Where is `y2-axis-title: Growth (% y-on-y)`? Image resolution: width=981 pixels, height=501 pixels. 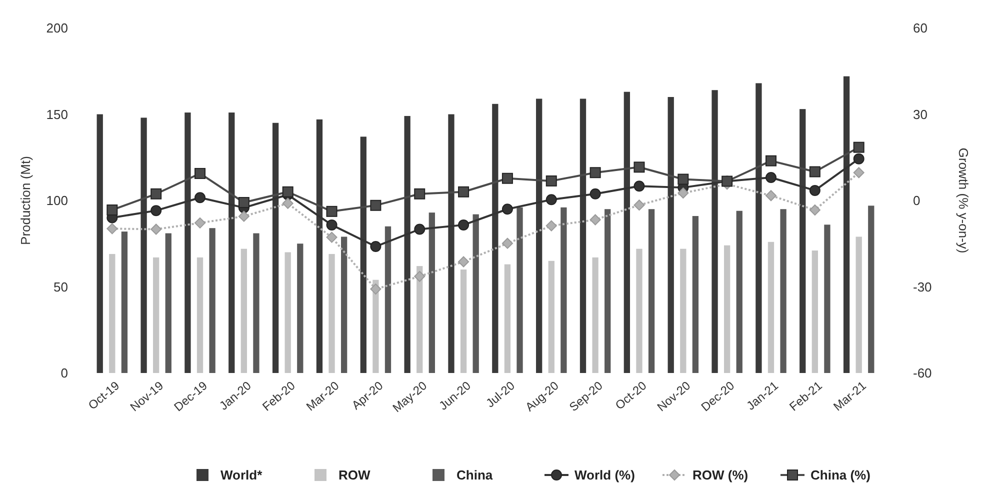
y2-axis-title: Growth (% y-on-y) is located at coordinates (963, 201).